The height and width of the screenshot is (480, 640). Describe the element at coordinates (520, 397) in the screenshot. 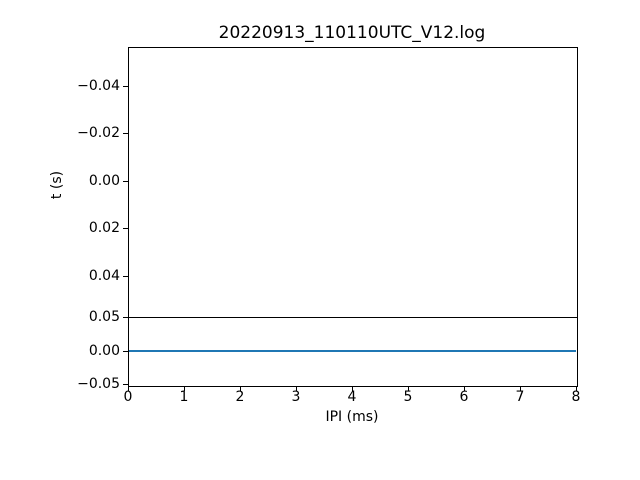

I see `xtick-label: 7` at that location.